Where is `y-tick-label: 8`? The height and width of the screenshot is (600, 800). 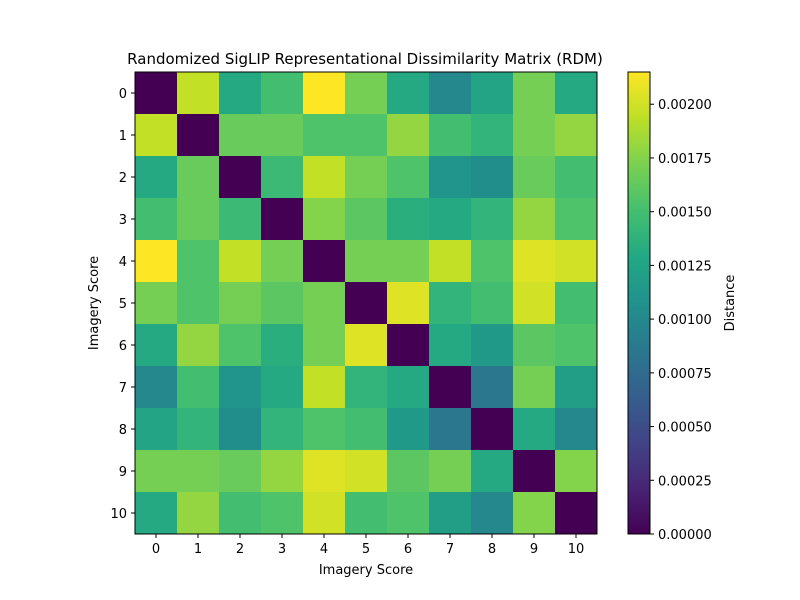 y-tick-label: 8 is located at coordinates (123, 430).